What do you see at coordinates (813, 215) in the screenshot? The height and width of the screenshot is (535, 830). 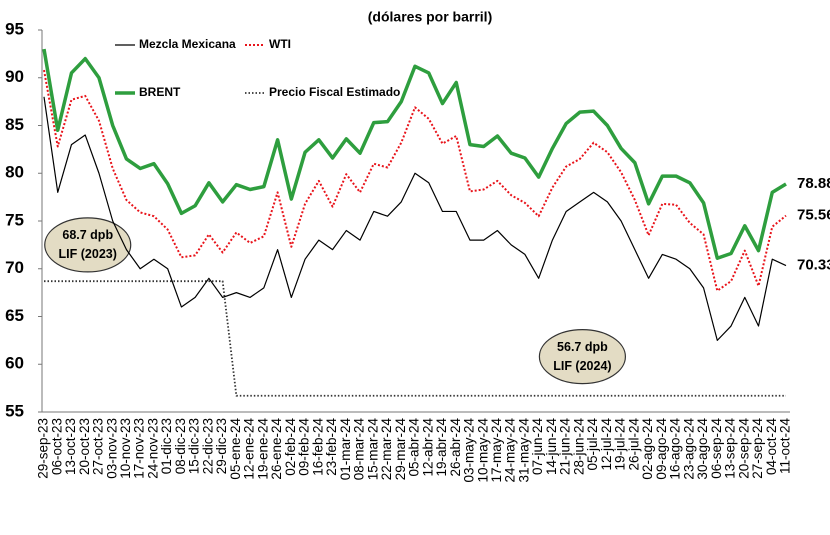 I see `end-value-label: 75.56` at bounding box center [813, 215].